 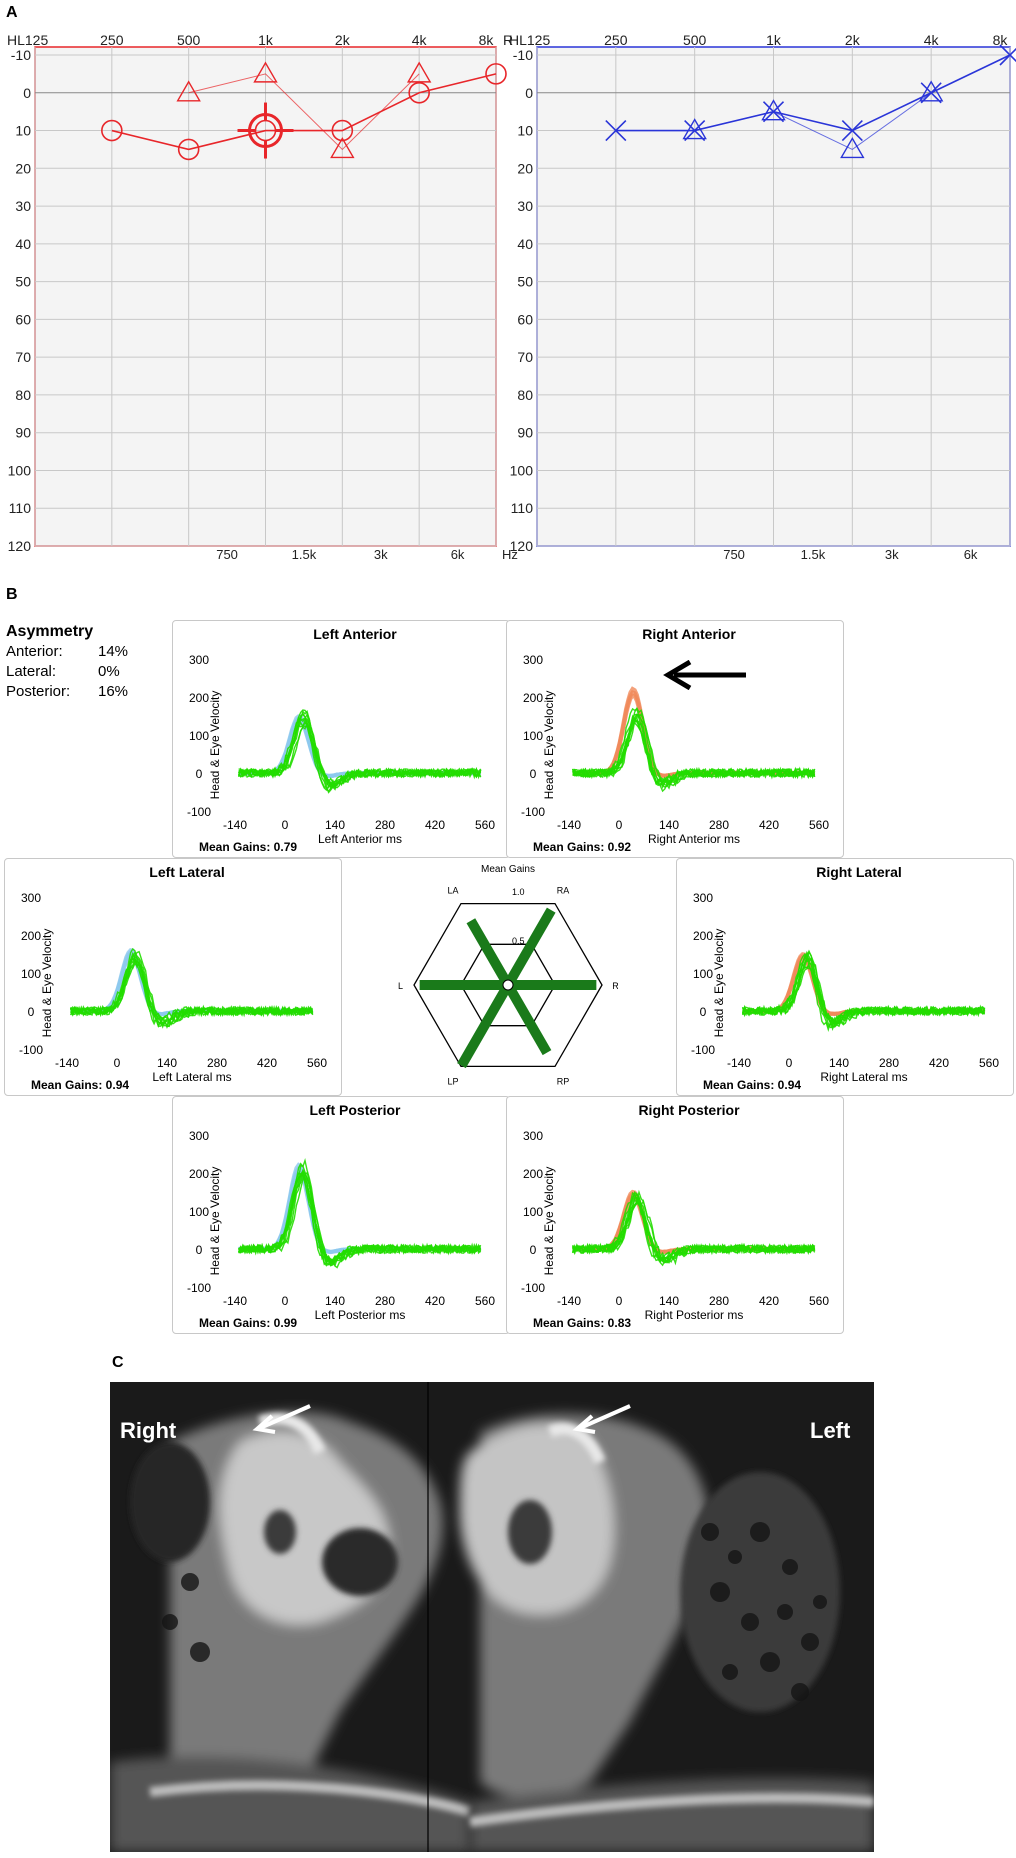 What do you see at coordinates (582, 847) in the screenshot?
I see `mean-gain-label: Mean Gains: 0.92` at bounding box center [582, 847].